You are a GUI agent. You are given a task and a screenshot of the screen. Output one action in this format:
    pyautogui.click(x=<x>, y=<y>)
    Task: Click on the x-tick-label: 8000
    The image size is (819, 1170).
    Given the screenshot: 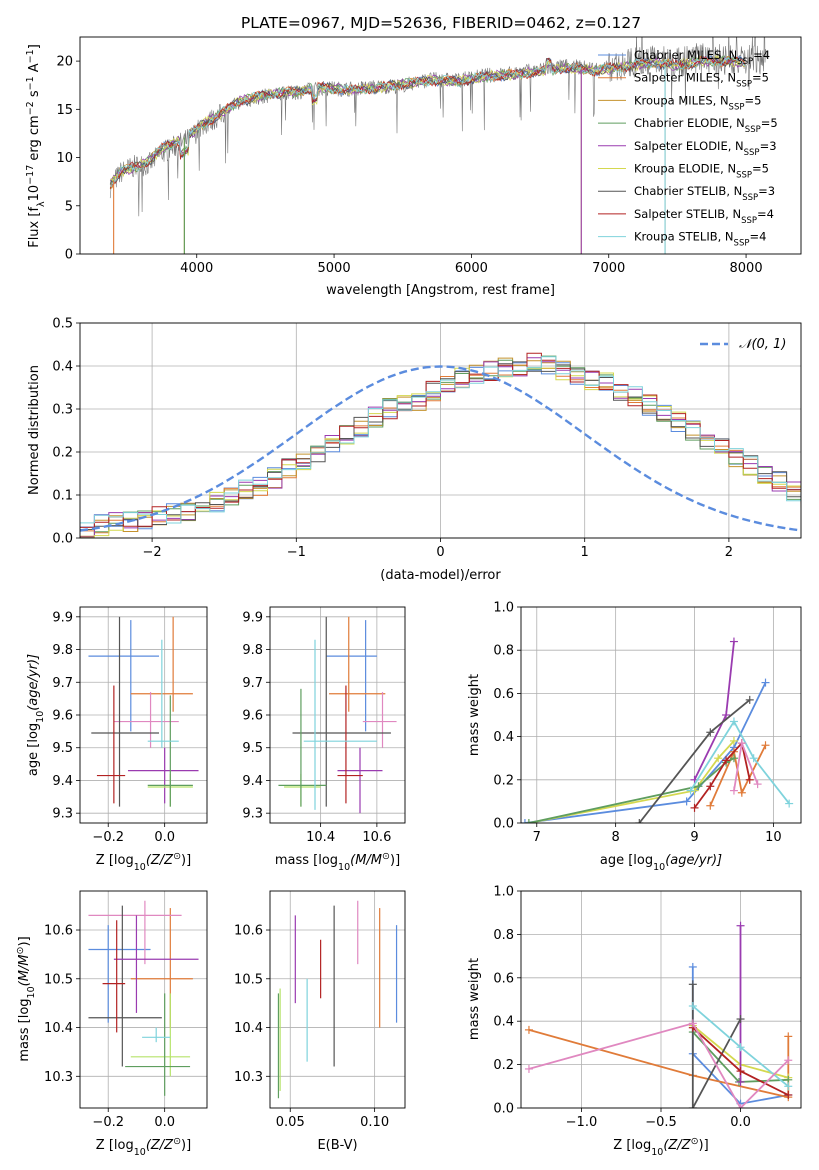 What is the action you would take?
    pyautogui.click(x=746, y=268)
    